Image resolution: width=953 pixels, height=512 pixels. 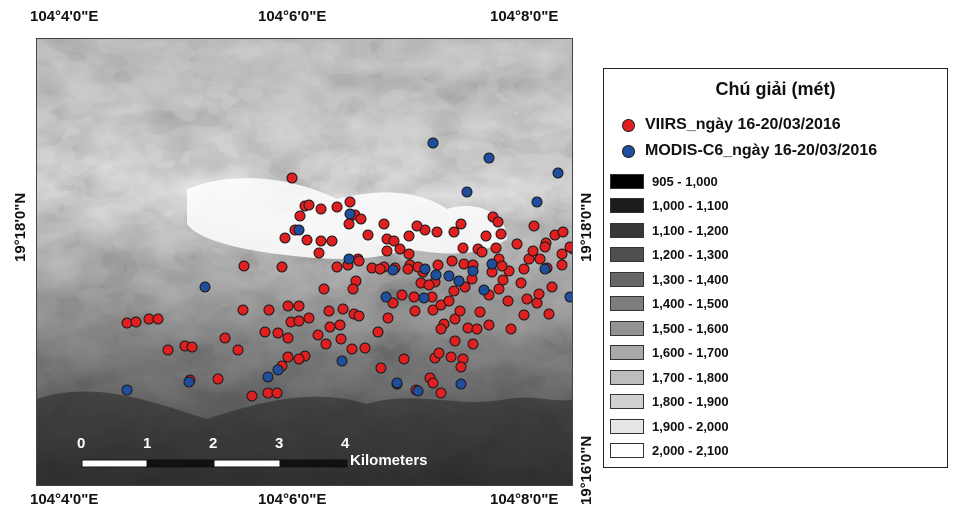 What do you see at coordinates (669, 402) in the screenshot?
I see `legend-class-item: 1,800 - 1,900` at bounding box center [669, 402].